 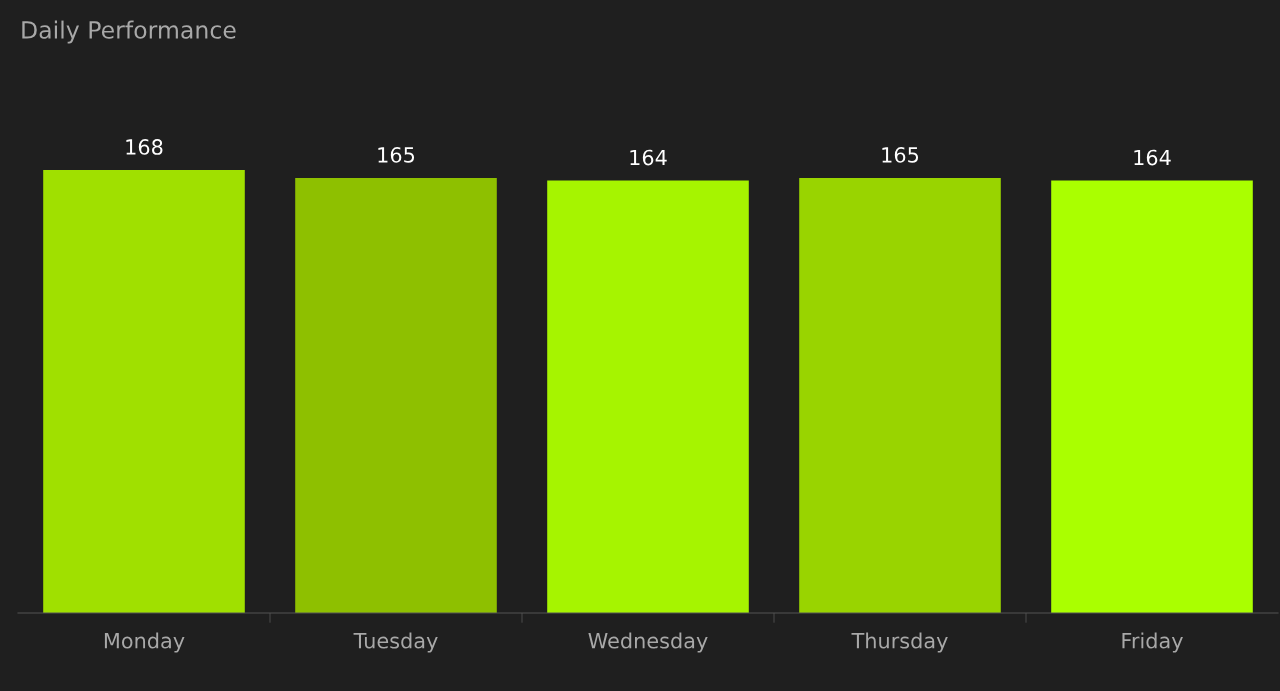 What do you see at coordinates (899, 642) in the screenshot?
I see `x-tick-label: Thursday` at bounding box center [899, 642].